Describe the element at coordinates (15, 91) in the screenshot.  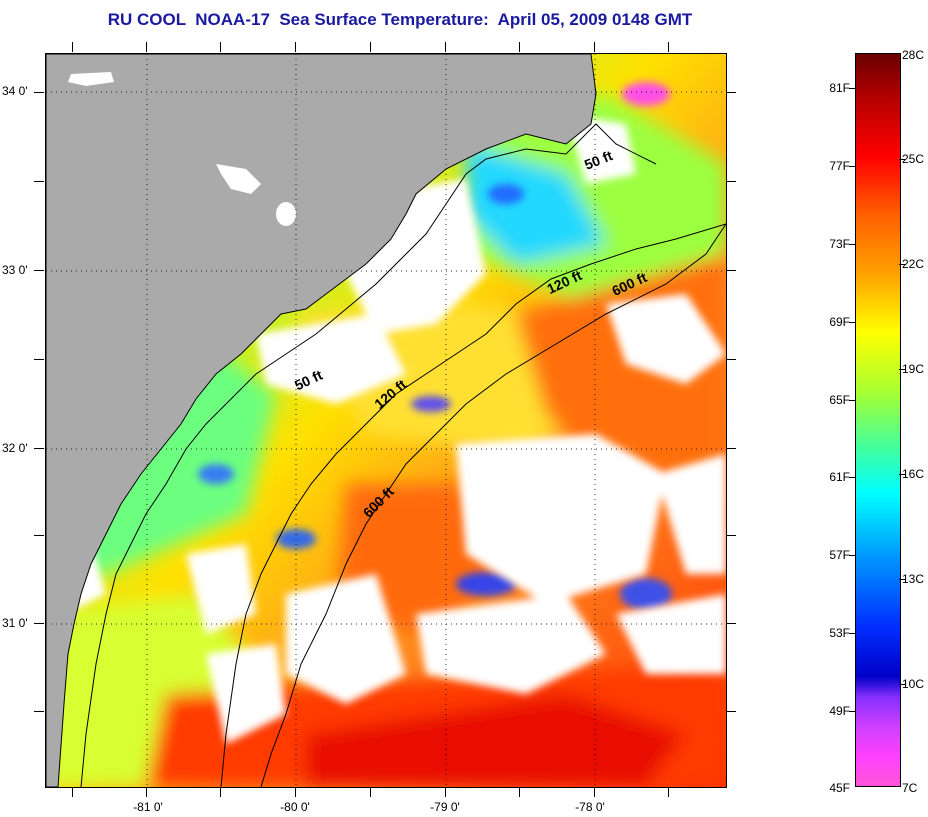
I see `lat-label-34: 34 0'` at that location.